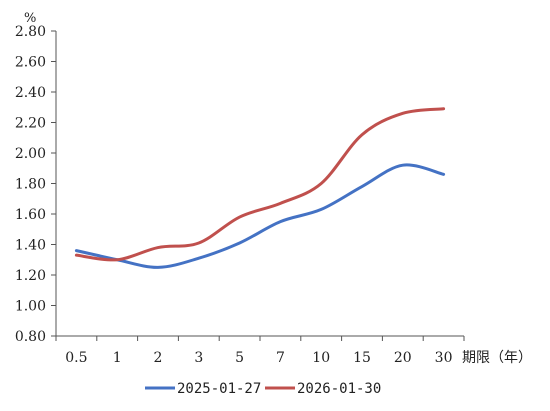  Describe the element at coordinates (30, 215) in the screenshot. I see `y-tick-label: 1.60` at that location.